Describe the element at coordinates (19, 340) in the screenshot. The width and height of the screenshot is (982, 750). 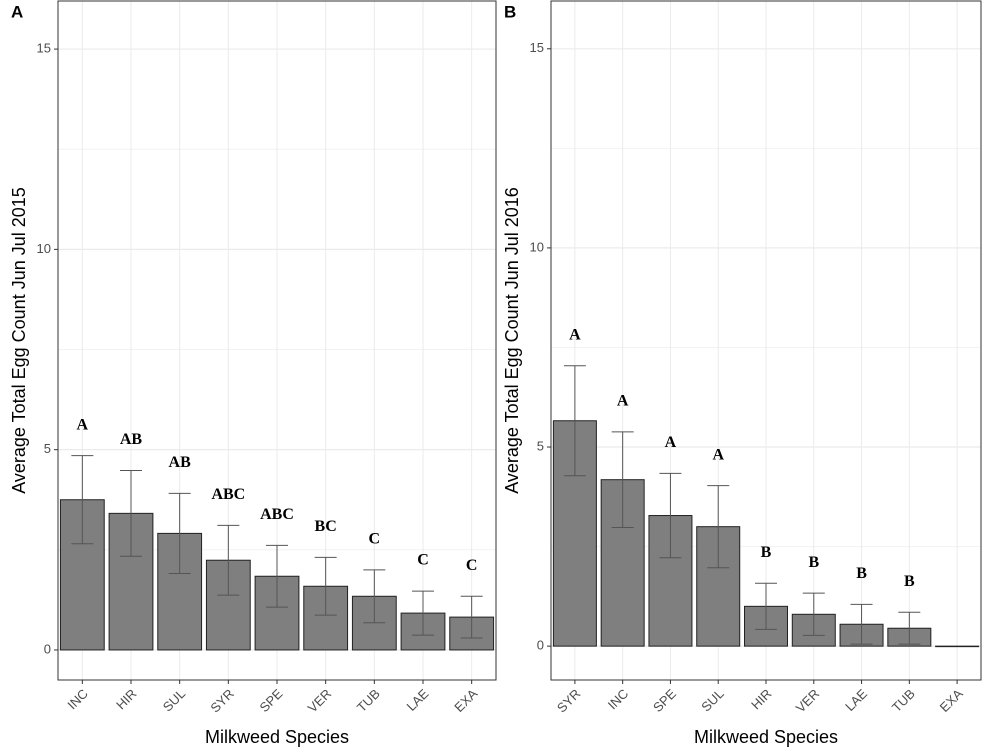
I see `y-axis-title: Average Total Egg Count Jun Jul 2015` at that location.